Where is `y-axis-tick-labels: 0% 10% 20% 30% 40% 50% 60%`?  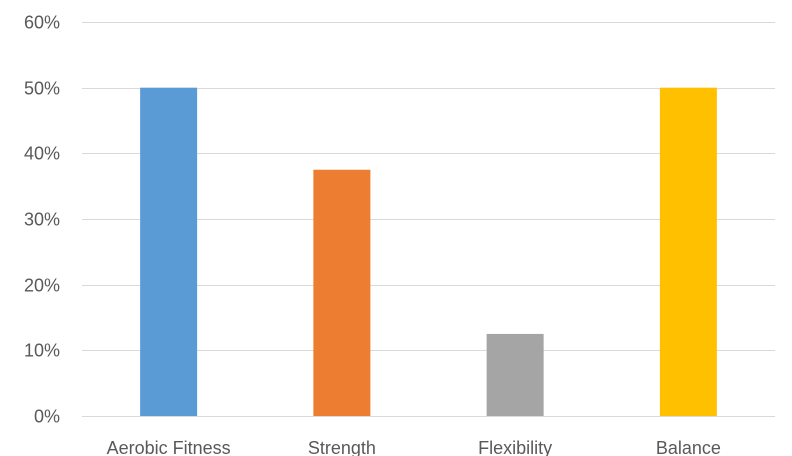 y-axis-tick-labels: 0% 10% 20% 30% 40% 50% 60% is located at coordinates (42, 220).